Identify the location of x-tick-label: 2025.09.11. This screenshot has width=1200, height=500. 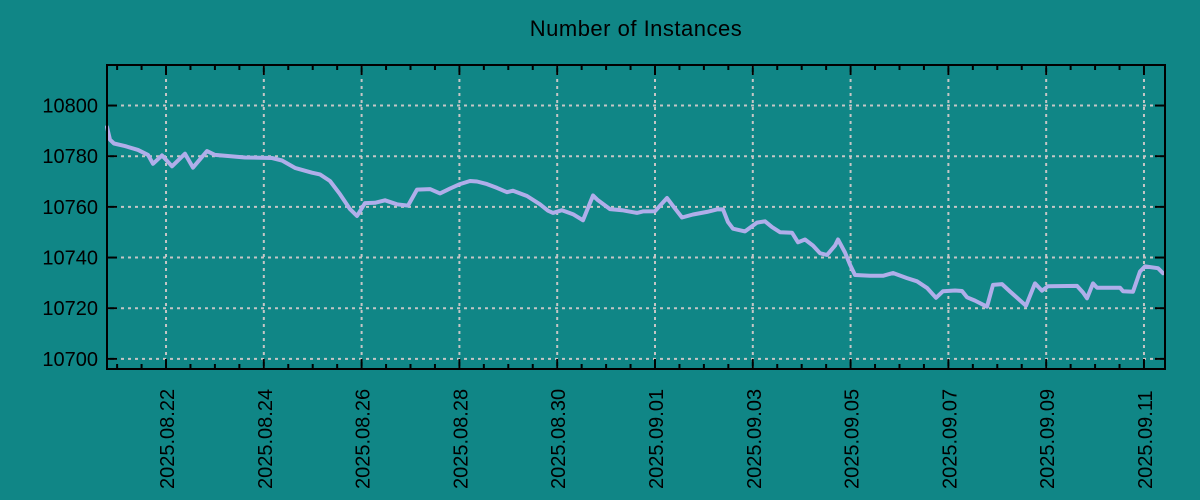
(1146, 439).